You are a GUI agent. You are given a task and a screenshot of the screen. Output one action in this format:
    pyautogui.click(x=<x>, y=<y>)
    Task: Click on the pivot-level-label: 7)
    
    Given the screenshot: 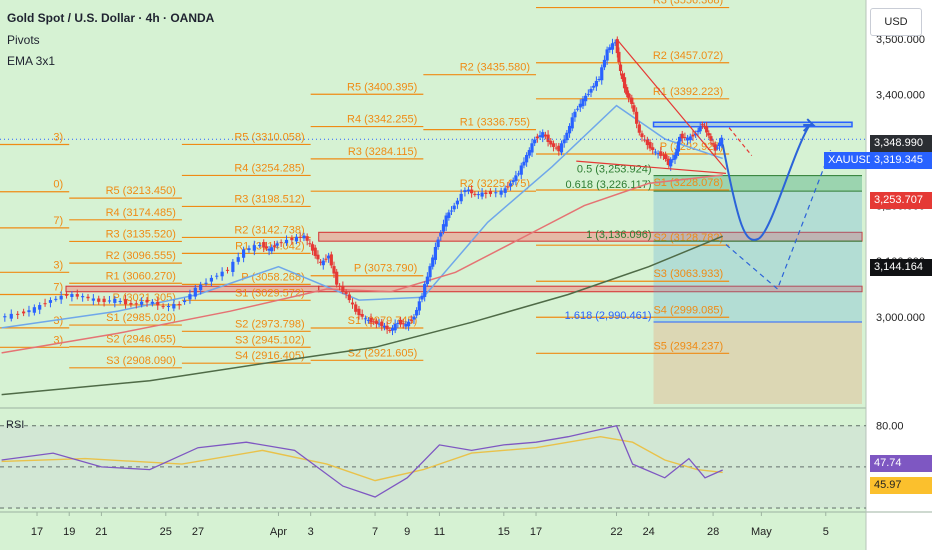 What is the action you would take?
    pyautogui.click(x=58, y=288)
    